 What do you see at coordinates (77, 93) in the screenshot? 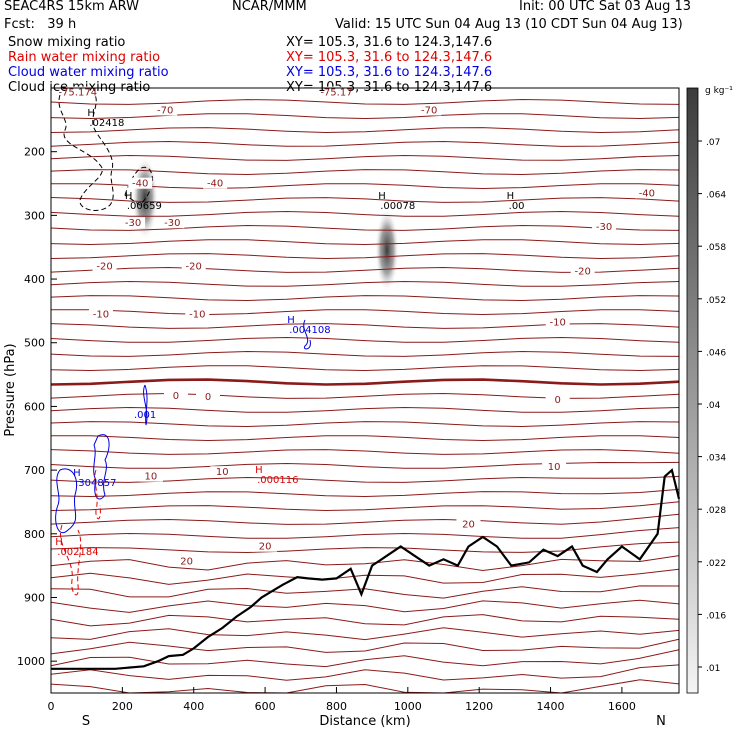
I see `temperature-label: -75.174` at bounding box center [77, 93].